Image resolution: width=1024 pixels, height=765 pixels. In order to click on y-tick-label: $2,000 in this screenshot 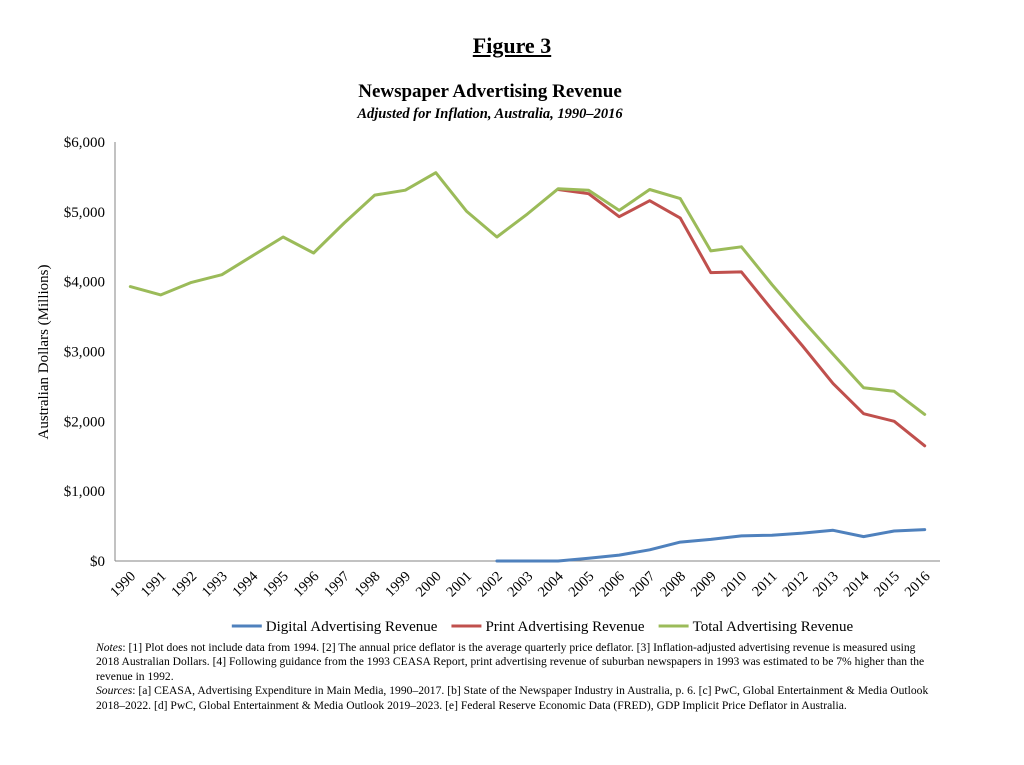, I will do `click(84, 422)`.